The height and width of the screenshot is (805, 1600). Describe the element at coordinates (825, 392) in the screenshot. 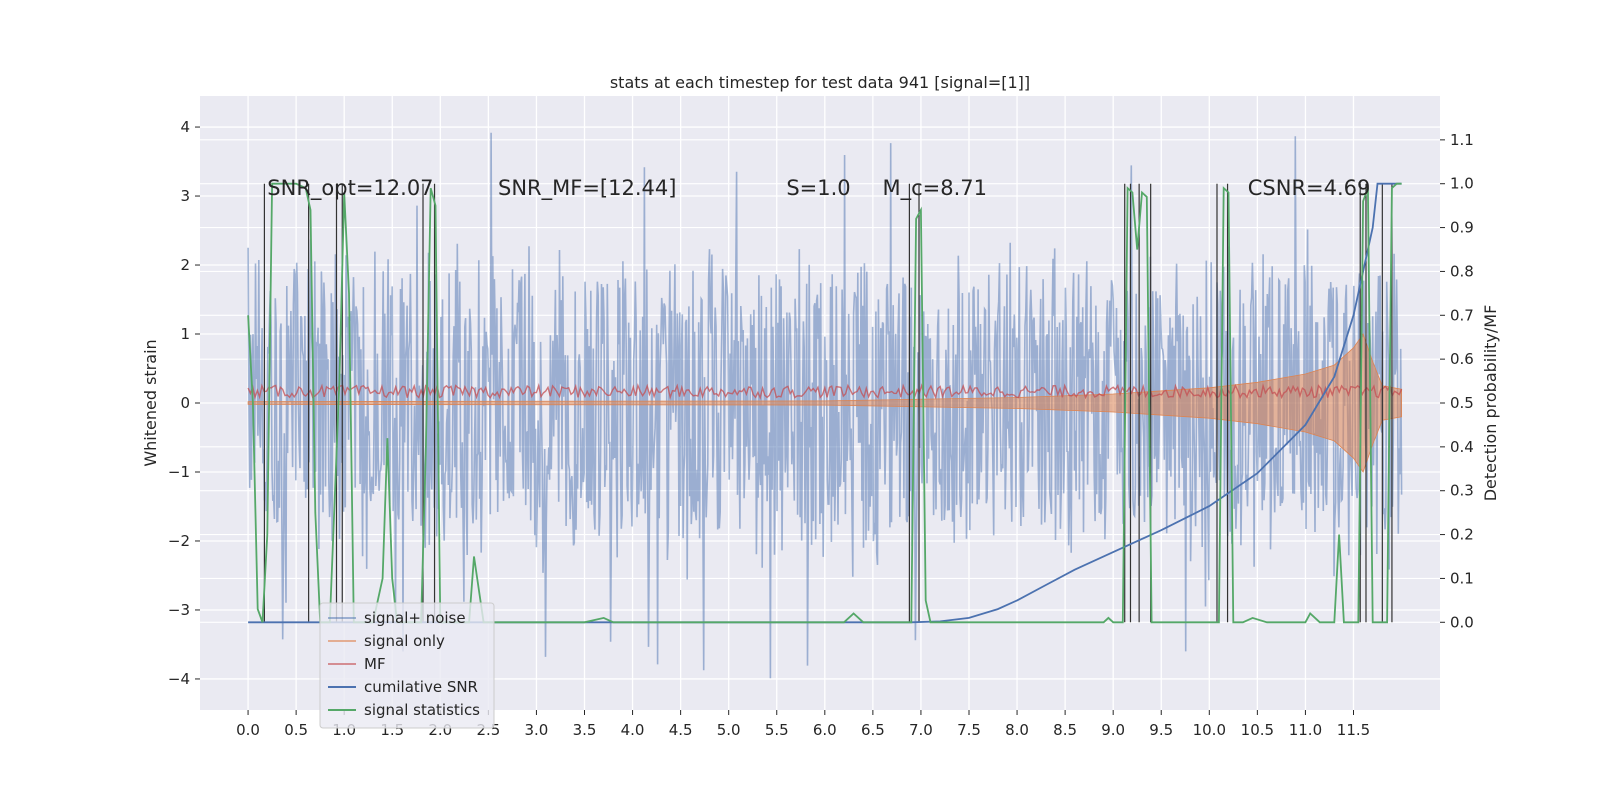

I see `series-mf` at that location.